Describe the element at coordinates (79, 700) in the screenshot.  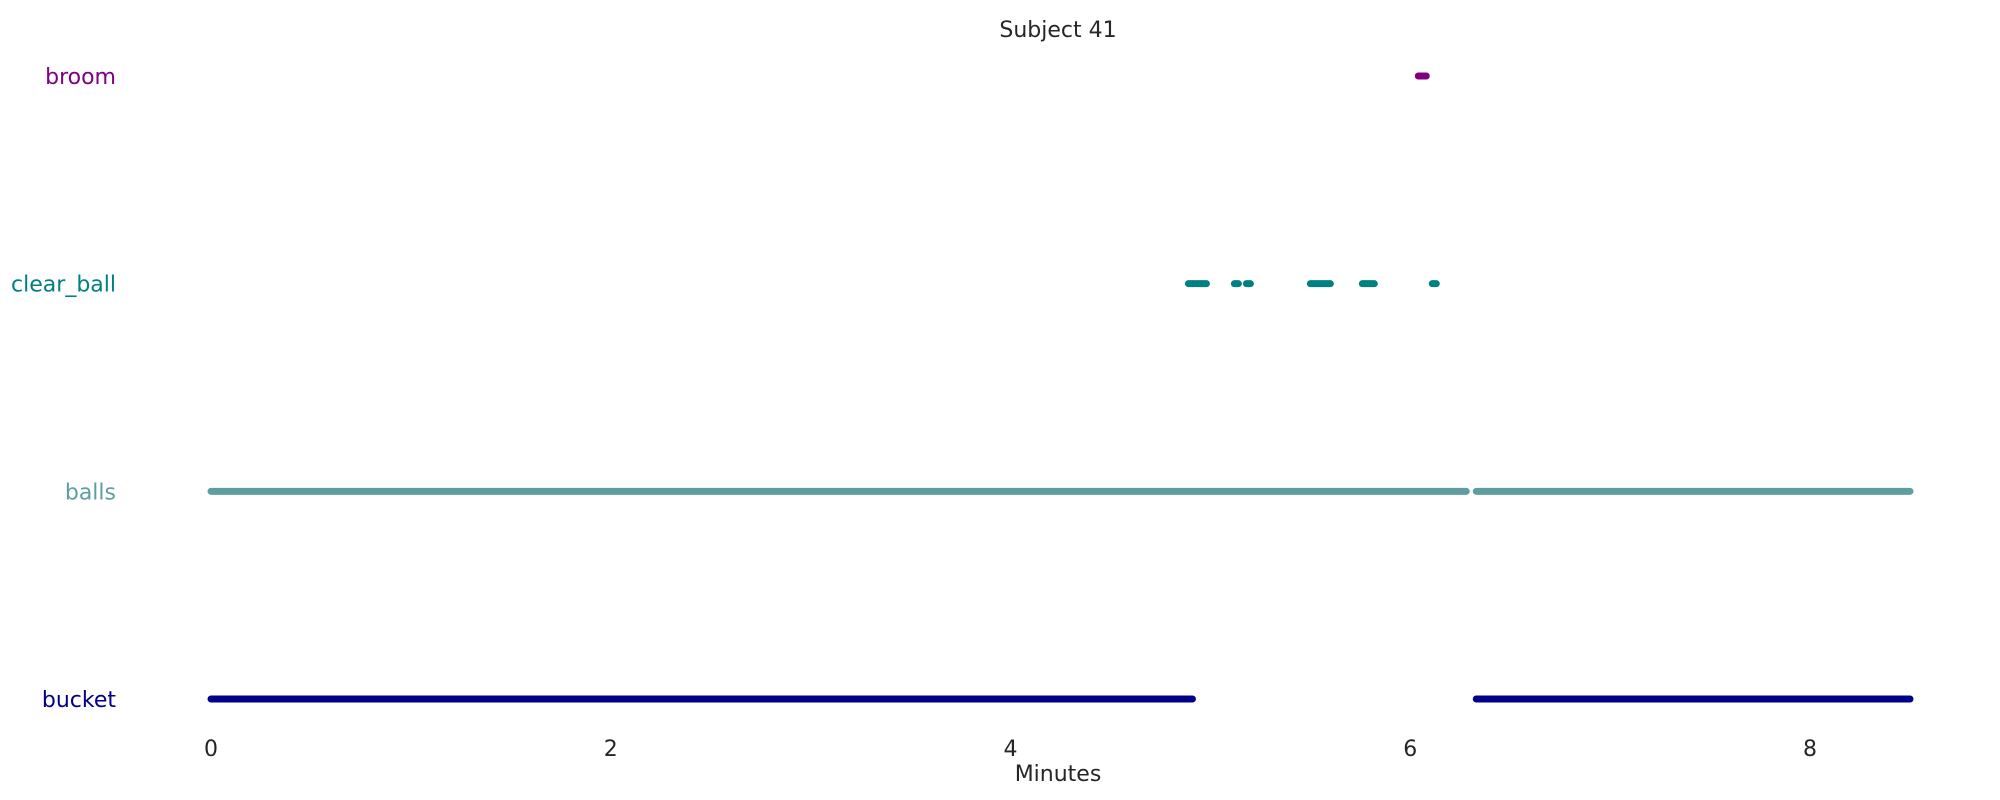
I see `row-label-bucket: bucket` at that location.